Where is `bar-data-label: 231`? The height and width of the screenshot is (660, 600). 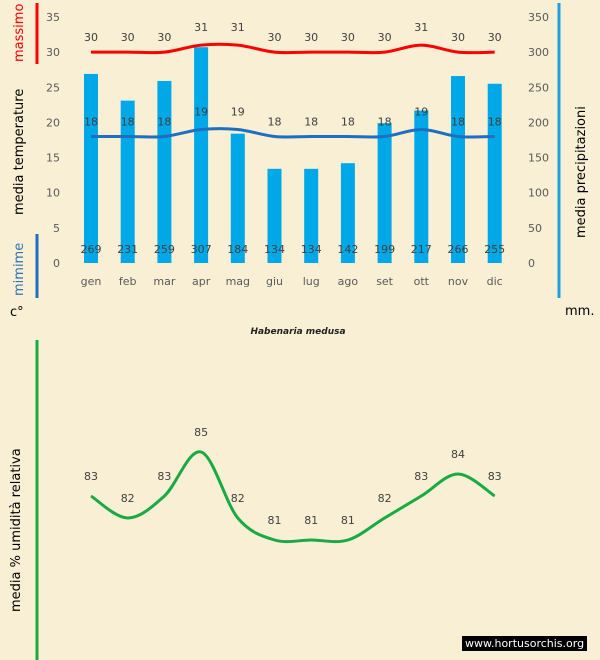
bar-data-label: 231 is located at coordinates (127, 249).